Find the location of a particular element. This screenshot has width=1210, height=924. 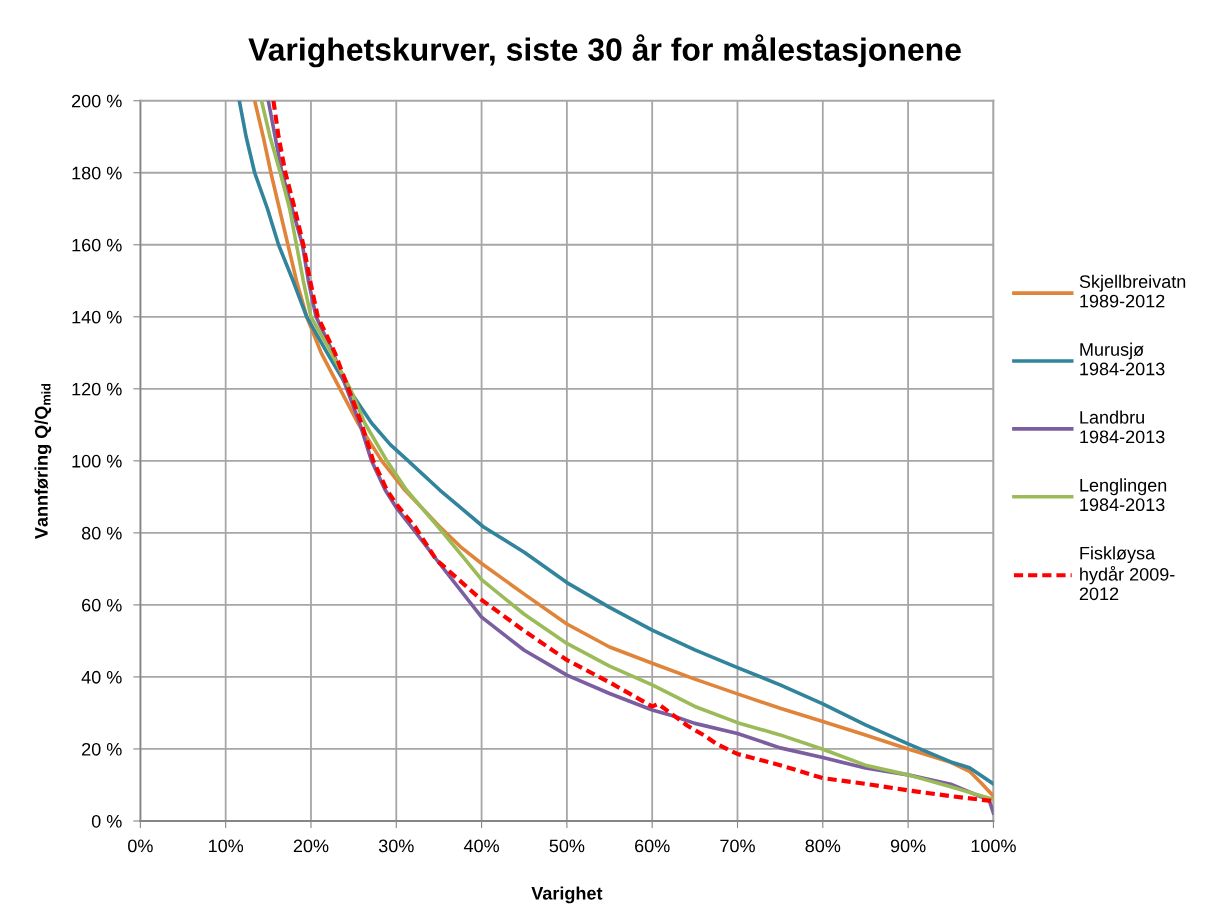

x-tick-label: 100% is located at coordinates (993, 846).